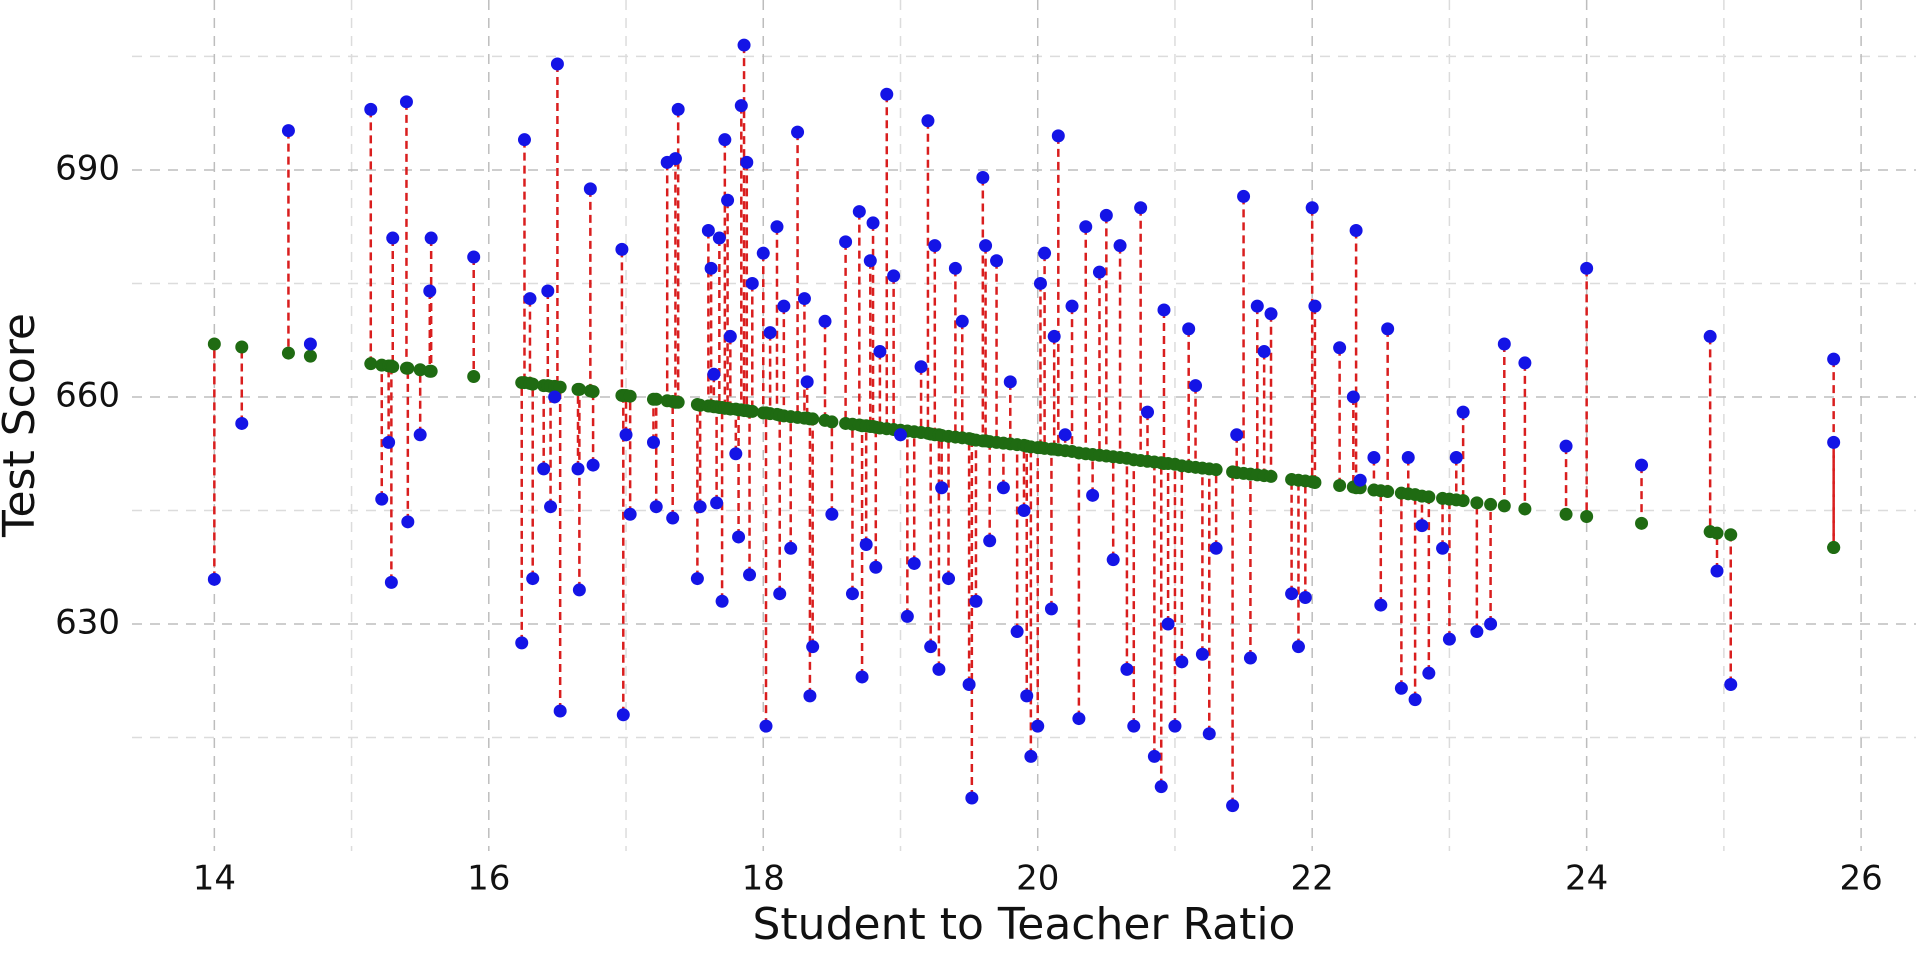 The width and height of the screenshot is (1920, 960). Describe the element at coordinates (214, 879) in the screenshot. I see `x-tick-label: 14` at that location.